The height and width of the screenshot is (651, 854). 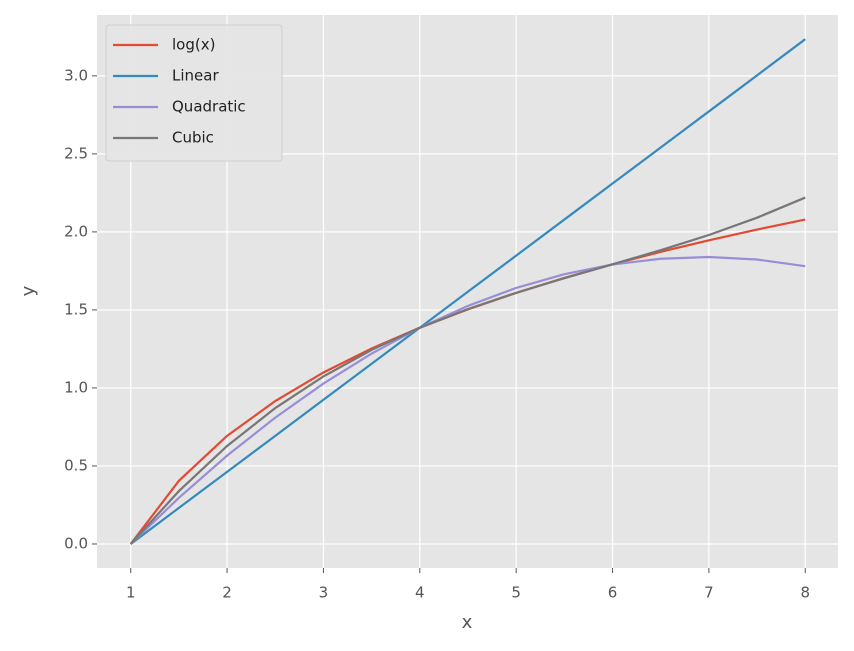 I want to click on y-tick-label: 0.5, so click(x=76, y=465).